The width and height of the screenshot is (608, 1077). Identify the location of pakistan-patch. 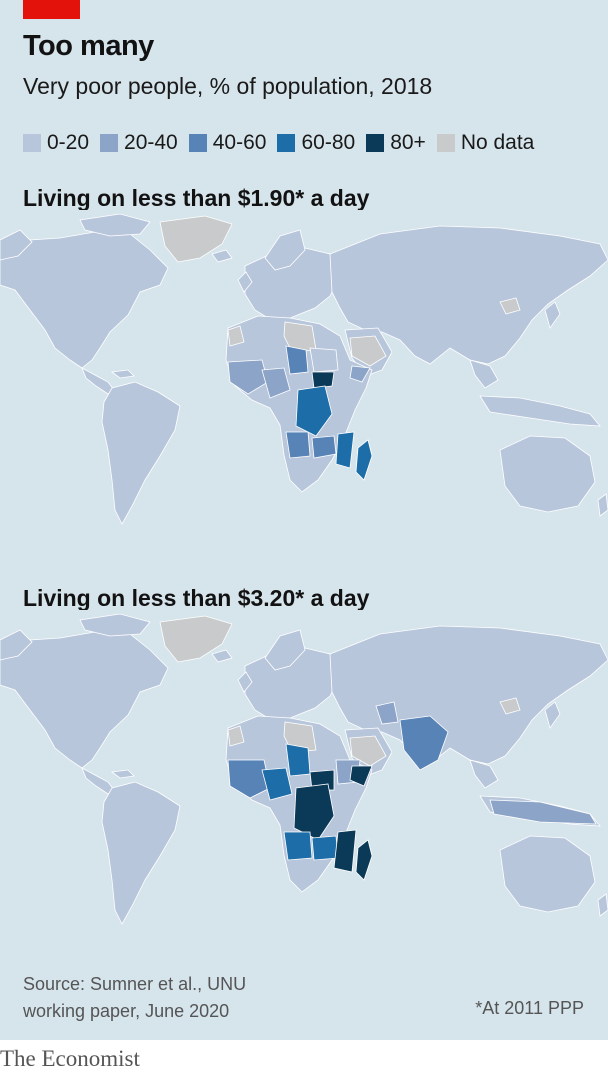
(387, 713).